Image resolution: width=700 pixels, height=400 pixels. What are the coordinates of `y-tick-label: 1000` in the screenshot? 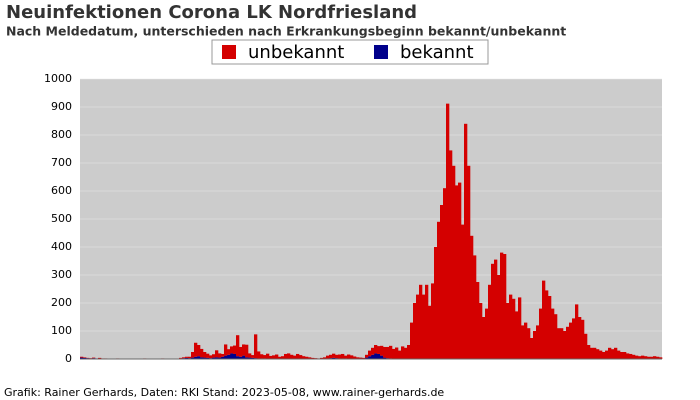 It's located at (58, 78).